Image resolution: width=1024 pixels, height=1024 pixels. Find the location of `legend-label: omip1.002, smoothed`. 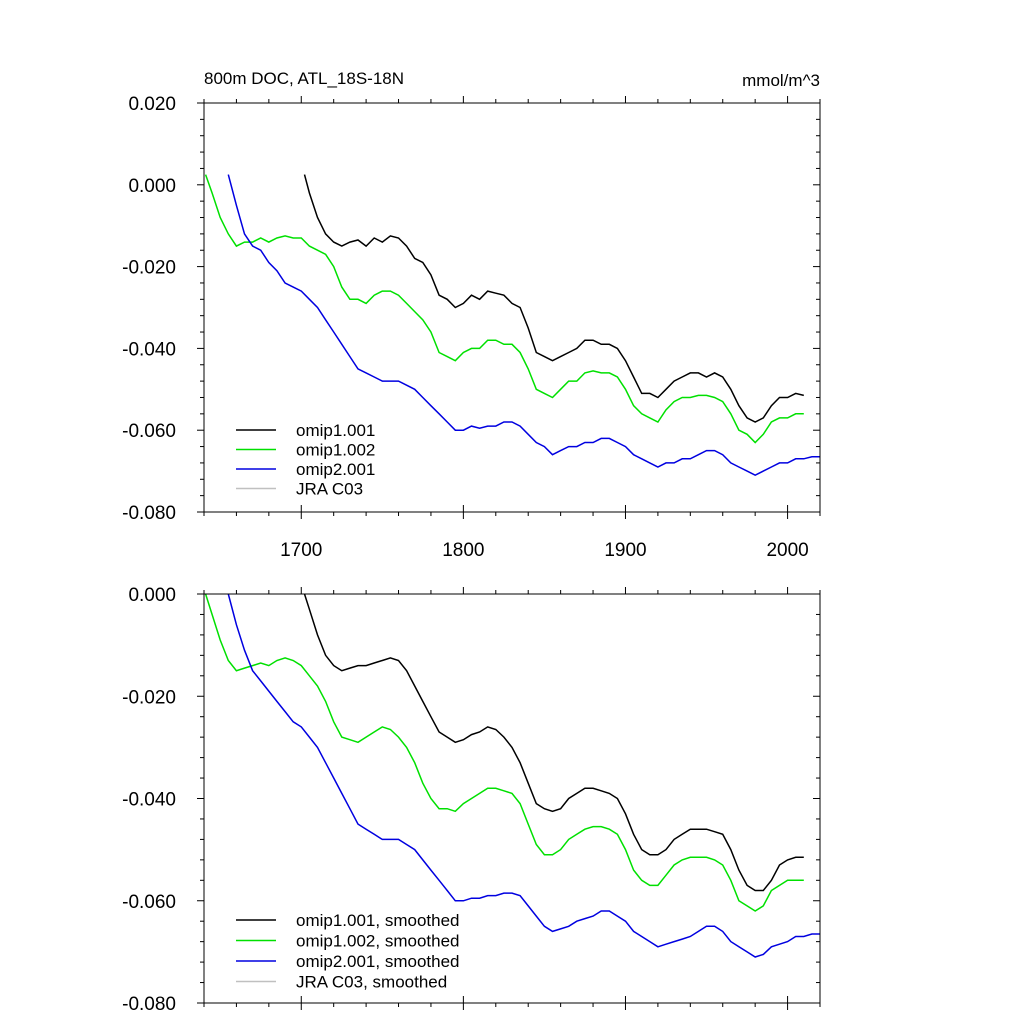

legend-label: omip1.002, smoothed is located at coordinates (378, 941).